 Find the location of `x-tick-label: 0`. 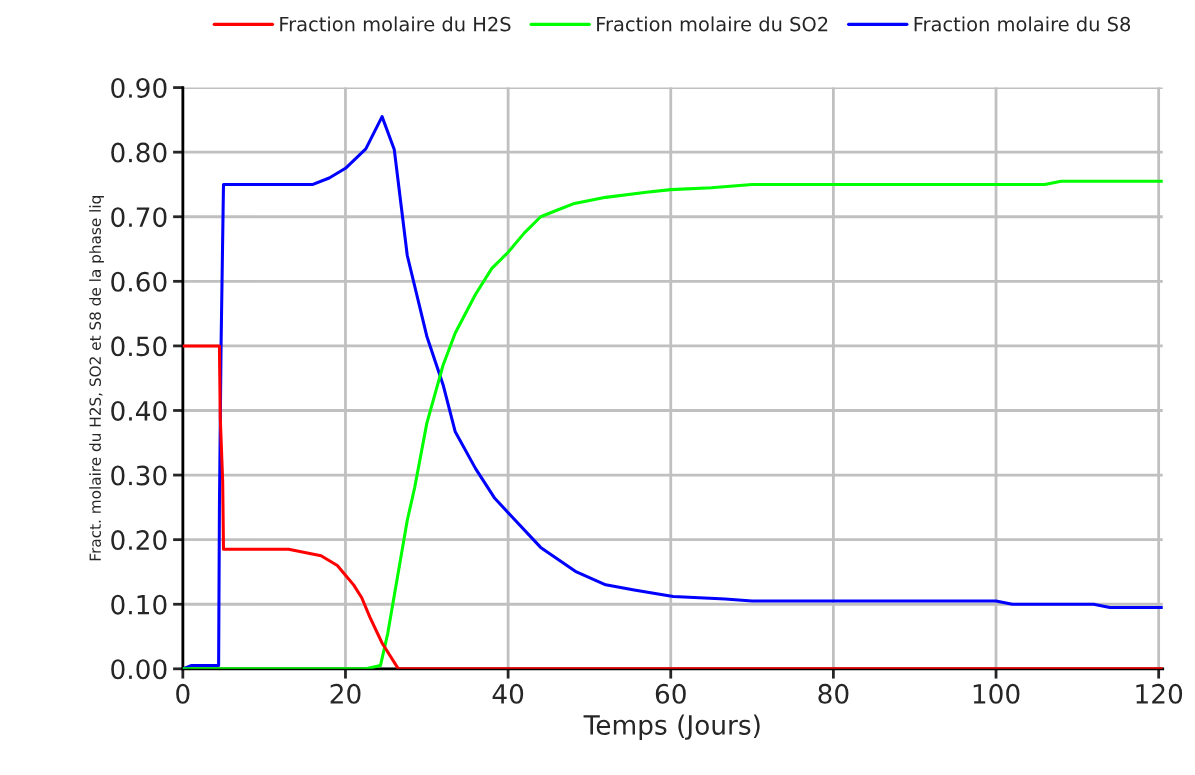

x-tick-label: 0 is located at coordinates (183, 693).